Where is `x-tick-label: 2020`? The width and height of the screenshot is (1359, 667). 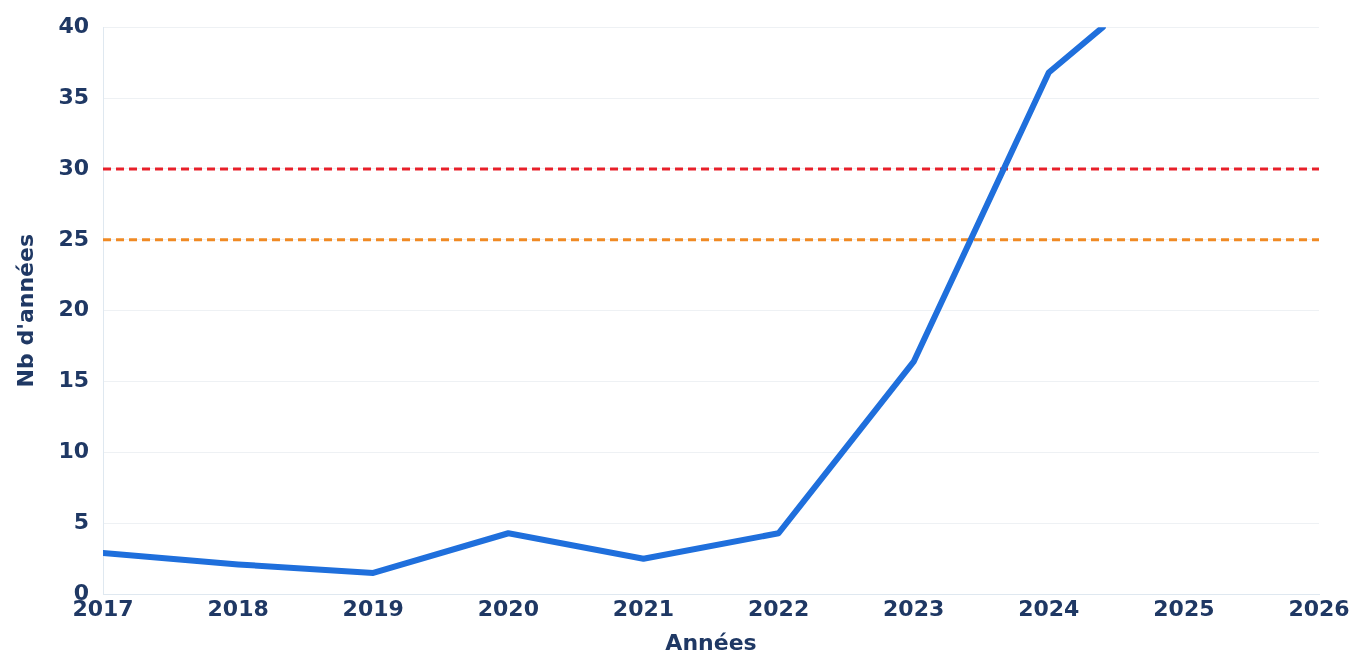 x-tick-label: 2020 is located at coordinates (508, 609).